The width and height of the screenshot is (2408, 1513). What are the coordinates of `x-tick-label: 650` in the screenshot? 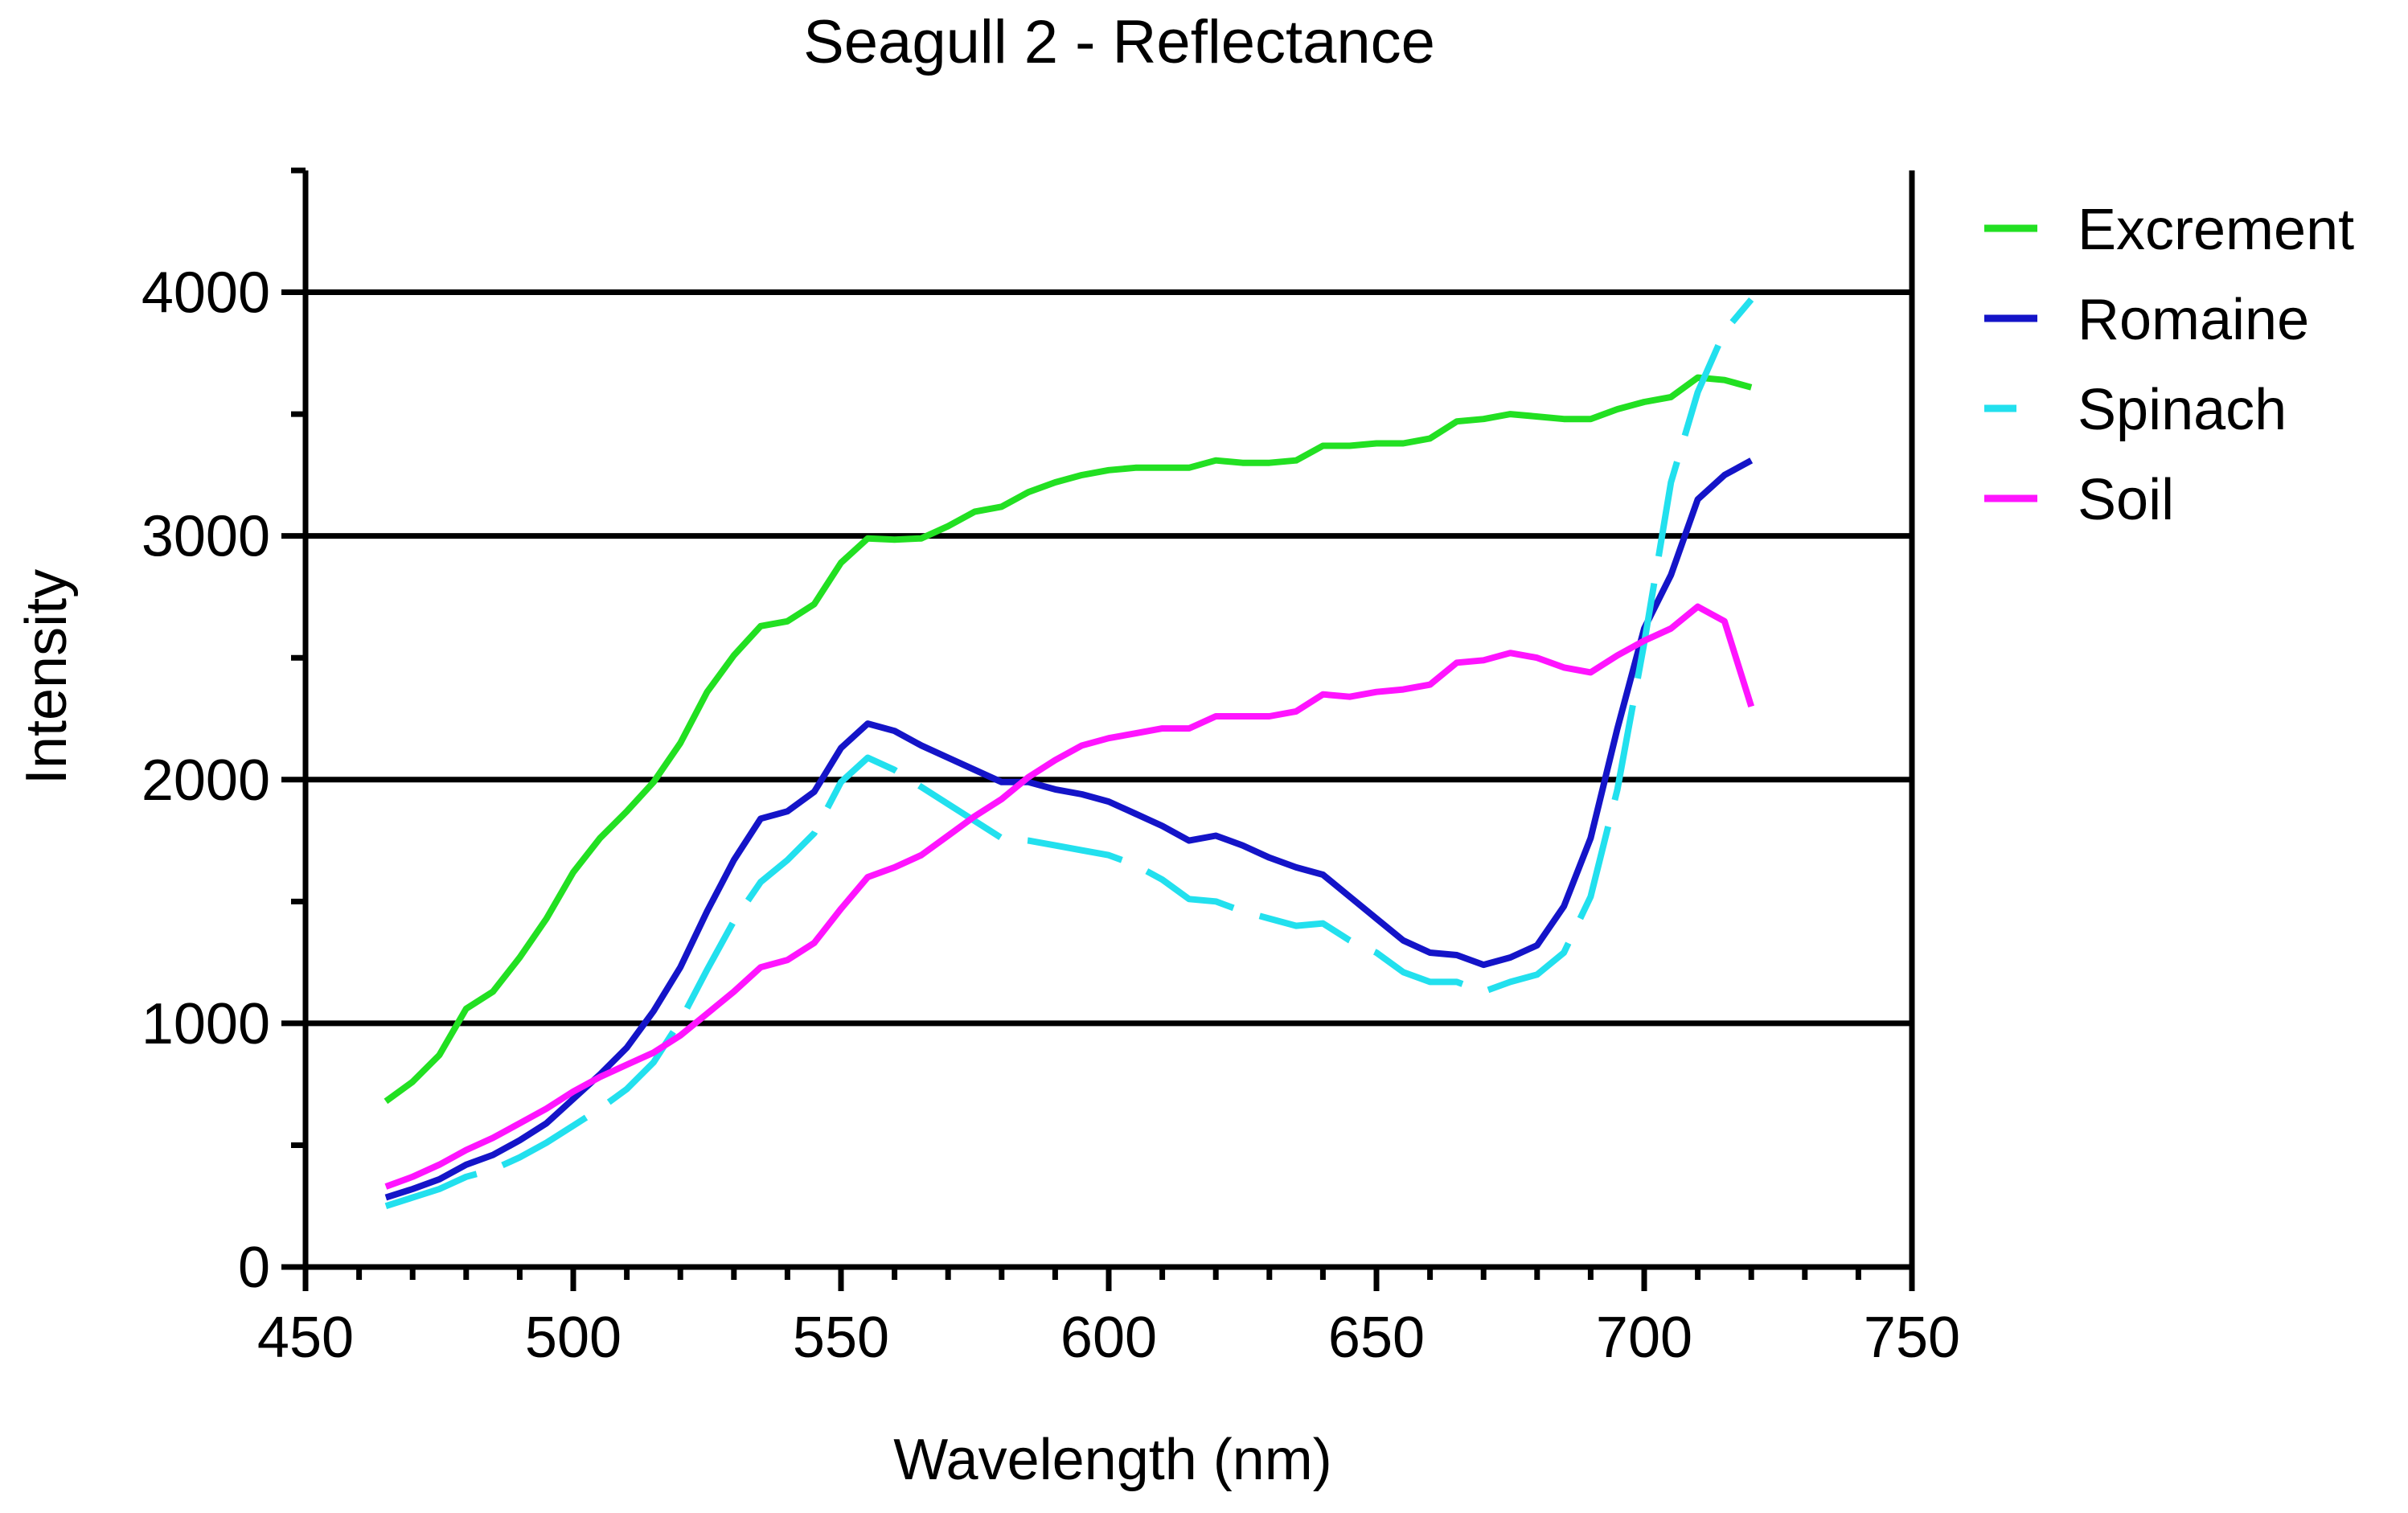 It's located at (1376, 1338).